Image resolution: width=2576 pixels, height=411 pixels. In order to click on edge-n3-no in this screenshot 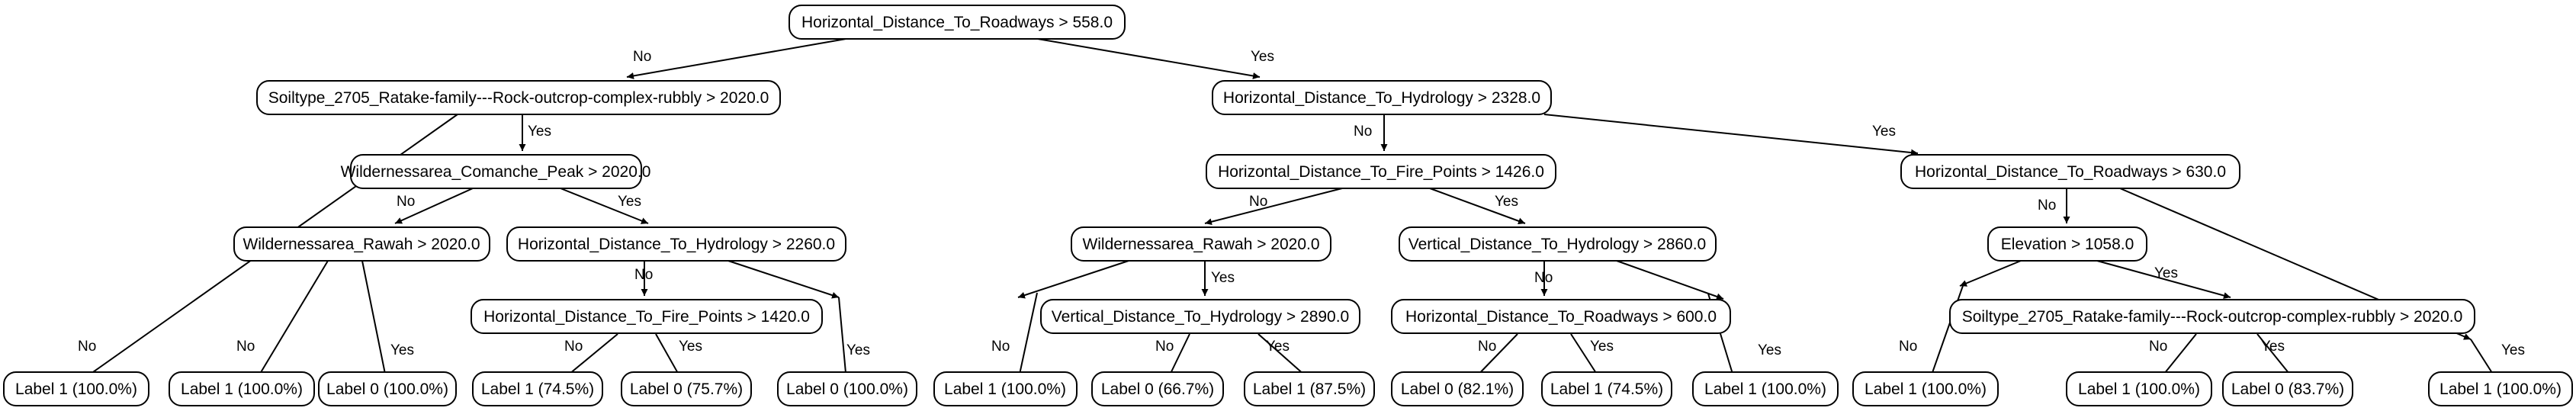, I will do `click(434, 206)`.